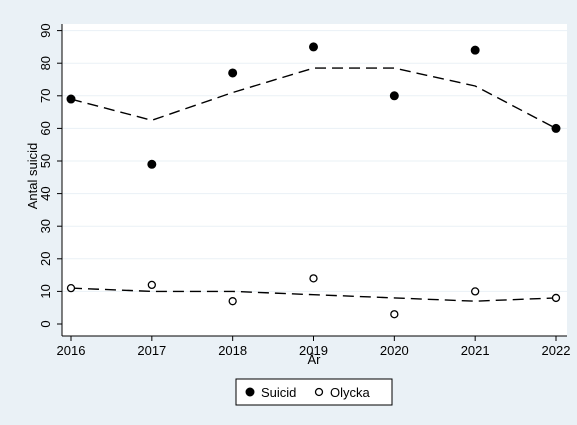 Image resolution: width=577 pixels, height=425 pixels. I want to click on trend-line-suicid, so click(313, 98).